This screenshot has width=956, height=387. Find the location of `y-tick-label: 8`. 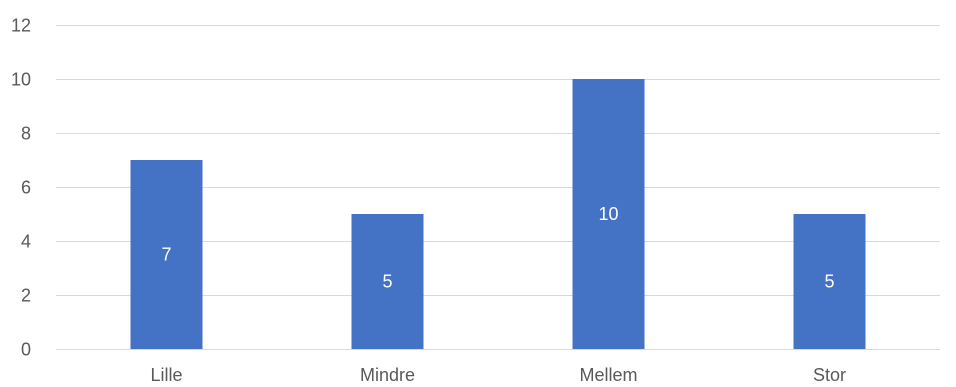

y-tick-label: 8 is located at coordinates (26, 134).